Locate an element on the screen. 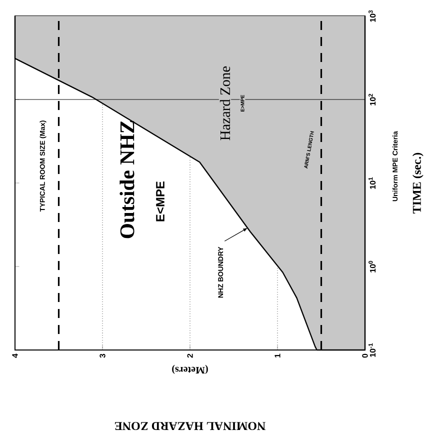 The image size is (446, 438). y-tick-label: 10$^{0}$ is located at coordinates (372, 266).